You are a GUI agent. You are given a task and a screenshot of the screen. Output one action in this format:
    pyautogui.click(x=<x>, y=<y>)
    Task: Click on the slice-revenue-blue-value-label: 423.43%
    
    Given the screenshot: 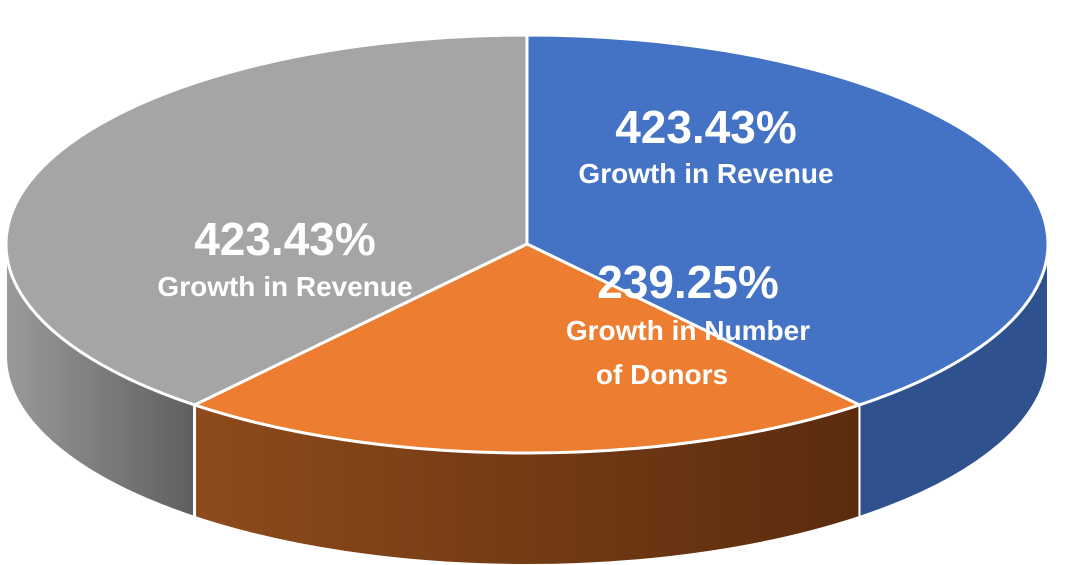 What is the action you would take?
    pyautogui.click(x=706, y=127)
    